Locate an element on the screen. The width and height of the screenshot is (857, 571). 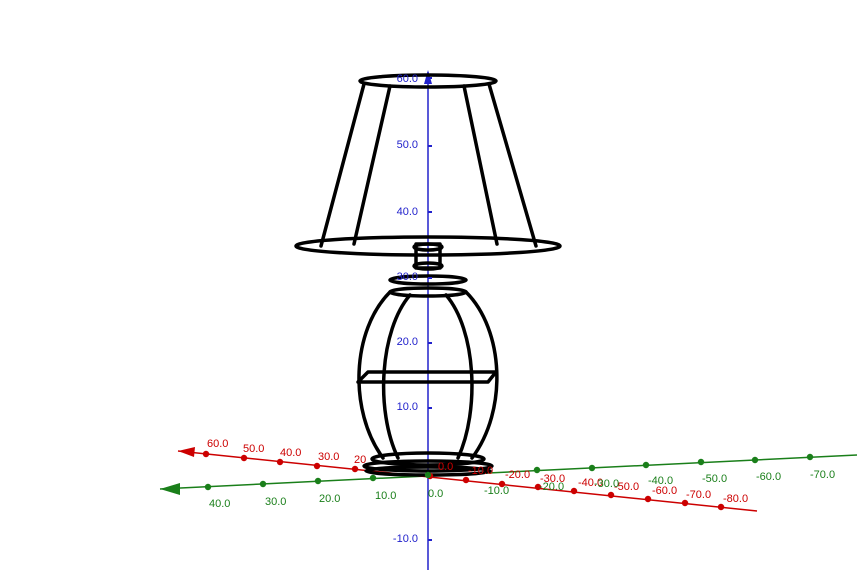
y-axis-tick-label: -20.0 is located at coordinates (551, 487).